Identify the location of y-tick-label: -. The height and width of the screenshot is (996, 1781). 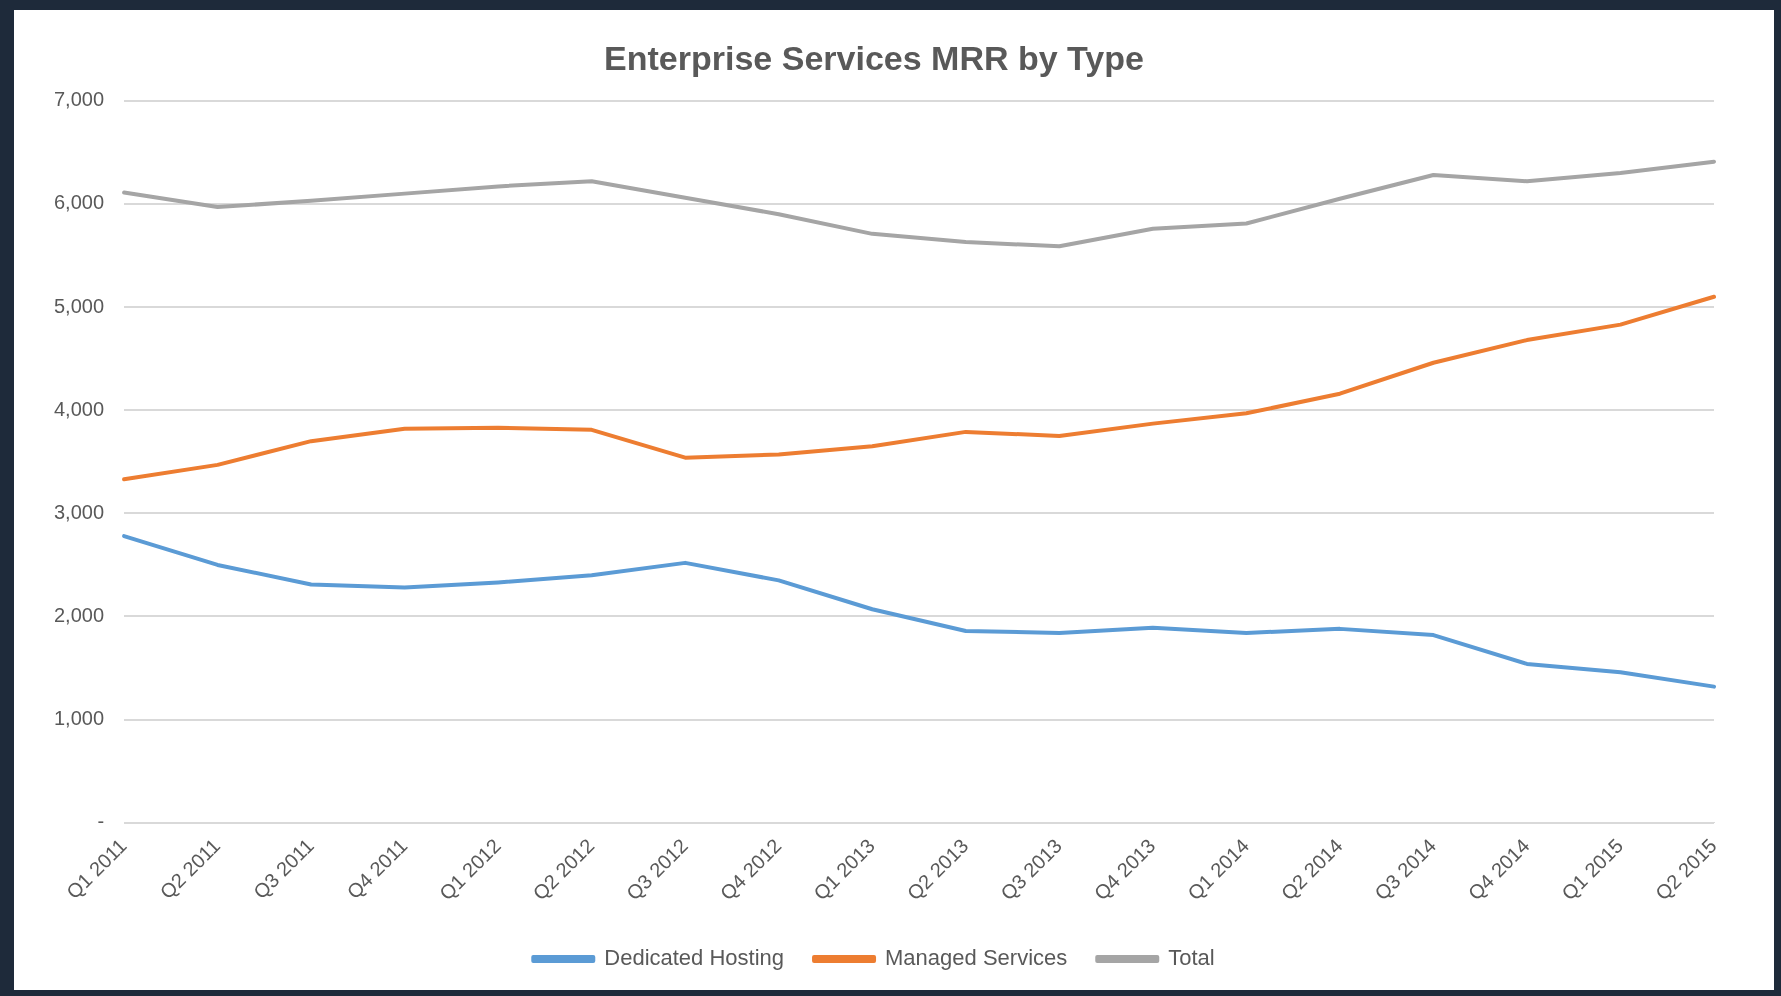
(101, 821).